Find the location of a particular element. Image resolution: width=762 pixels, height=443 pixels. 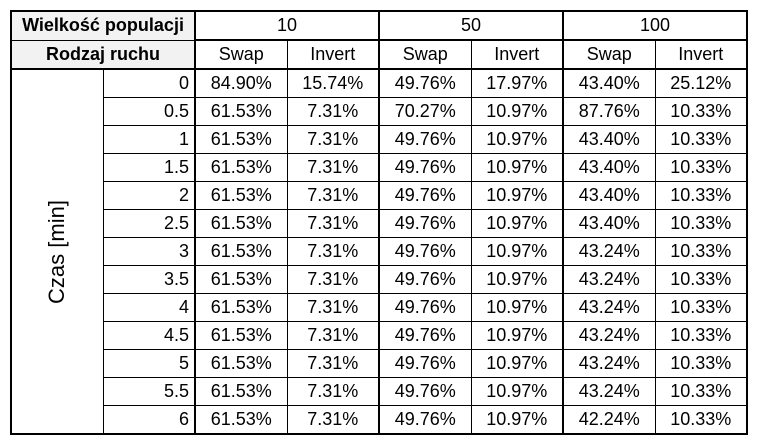

table-row: 5 61.53% 7.31% 49.76% 10.97% 43.24% 10.33% is located at coordinates (380, 363).